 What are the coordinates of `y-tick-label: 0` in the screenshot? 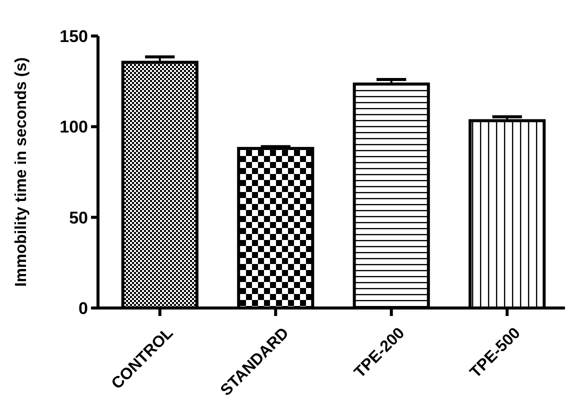 It's located at (83, 308).